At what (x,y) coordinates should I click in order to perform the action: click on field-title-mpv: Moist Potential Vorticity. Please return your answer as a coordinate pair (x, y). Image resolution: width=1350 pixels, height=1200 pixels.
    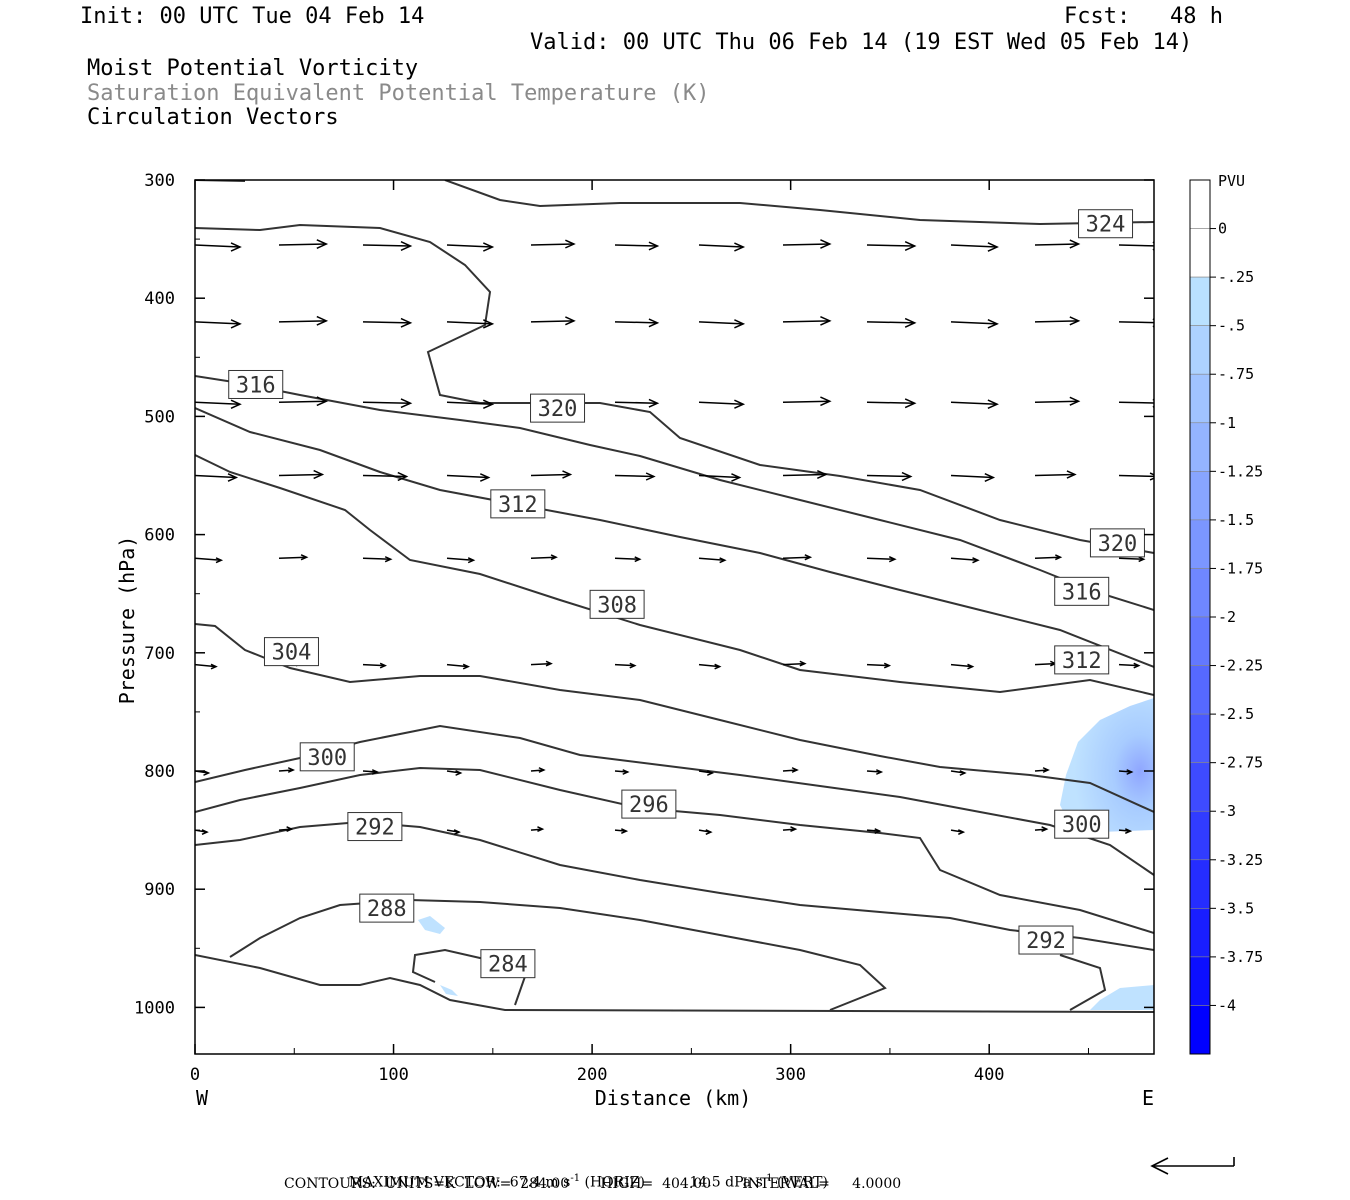
    Looking at the image, I should click on (253, 68).